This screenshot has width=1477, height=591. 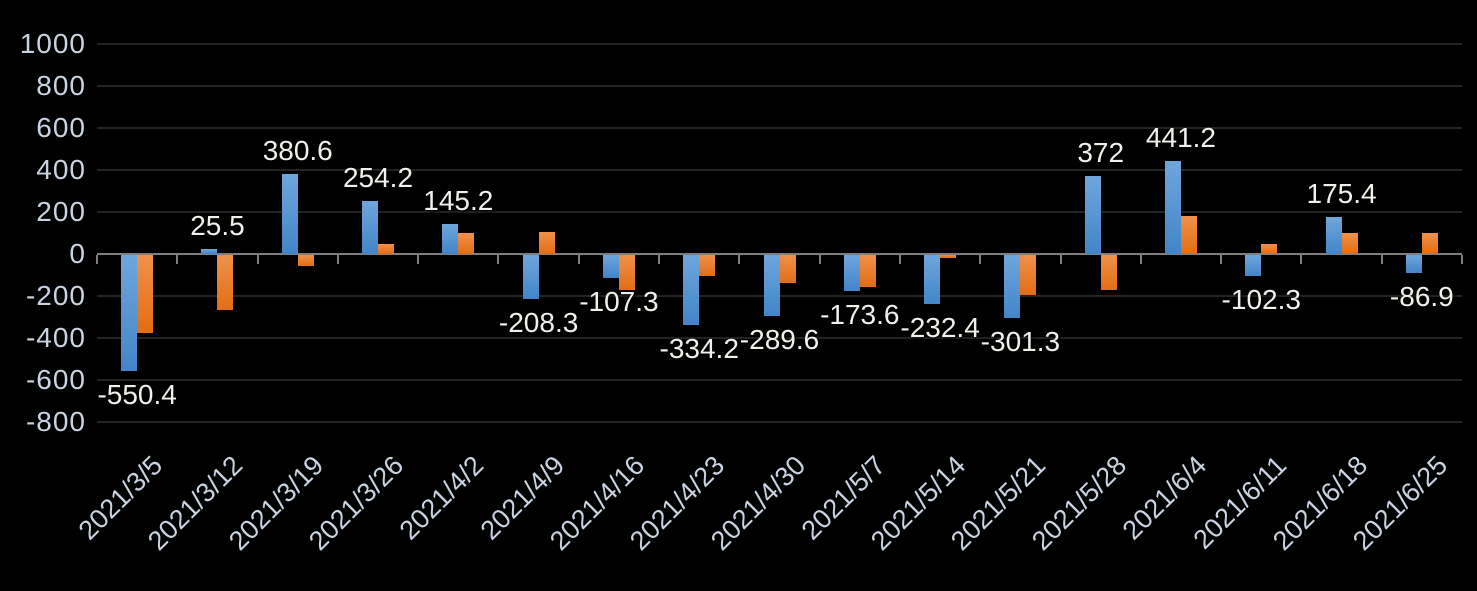 I want to click on data-label: -86.9, so click(x=1421, y=297).